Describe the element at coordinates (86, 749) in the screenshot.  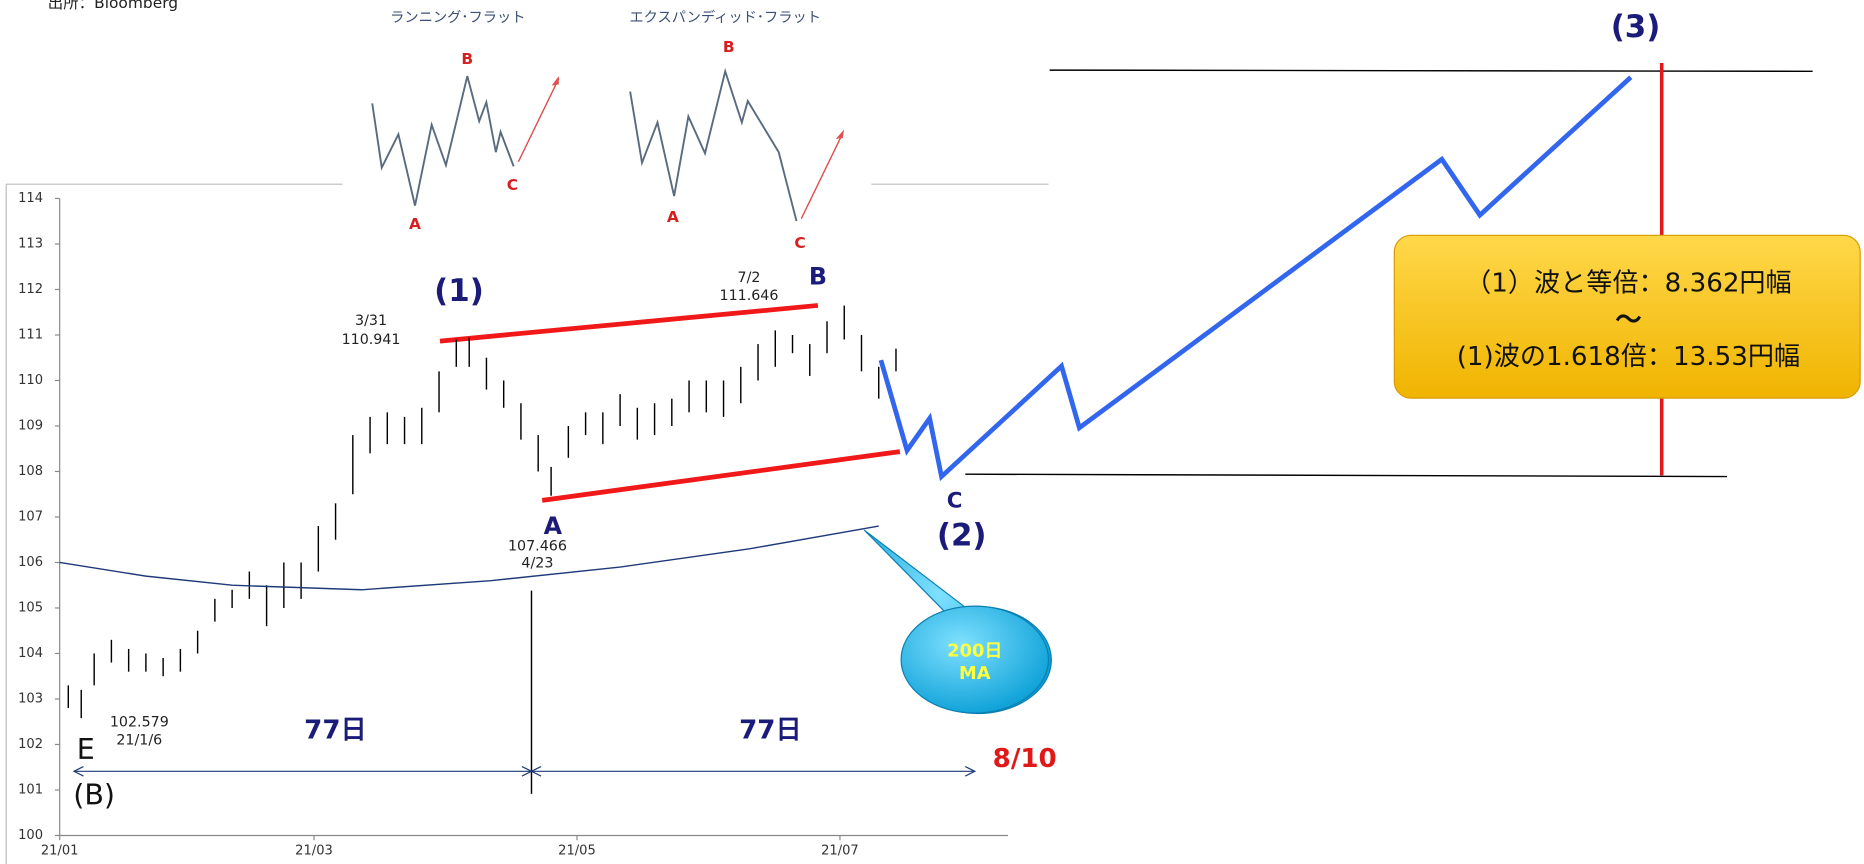
I see `annotation: E` at that location.